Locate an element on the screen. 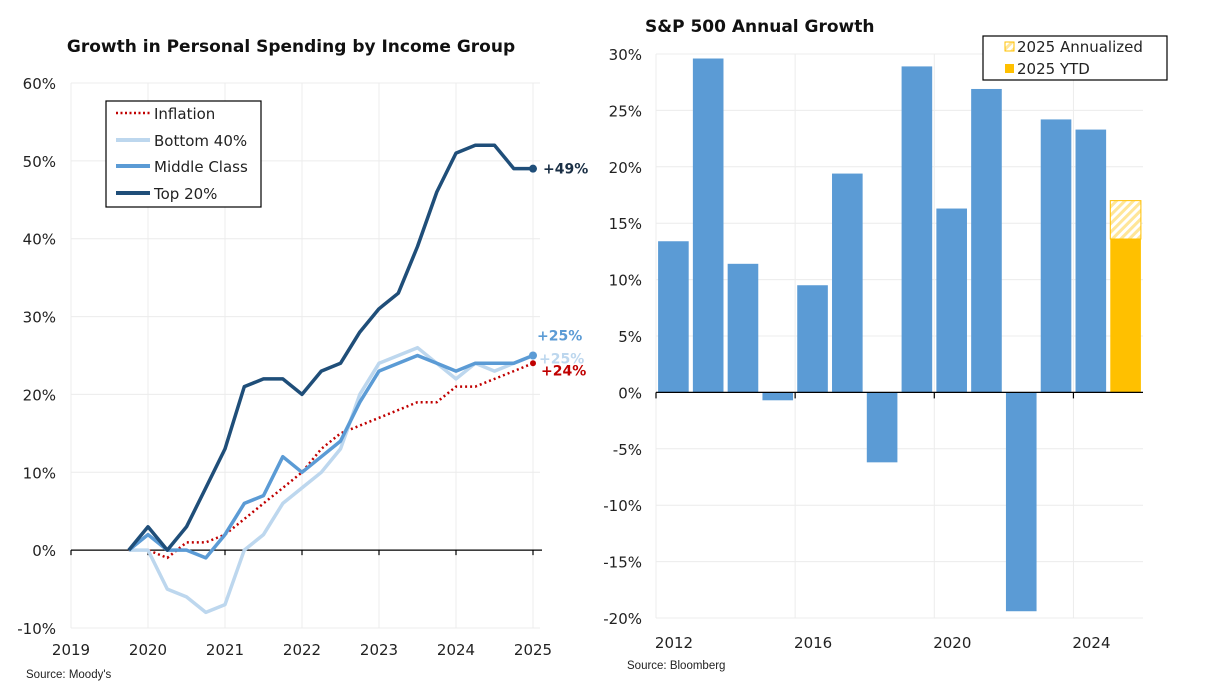 This screenshot has height=685, width=1227. series-line-inflation is located at coordinates (331, 461).